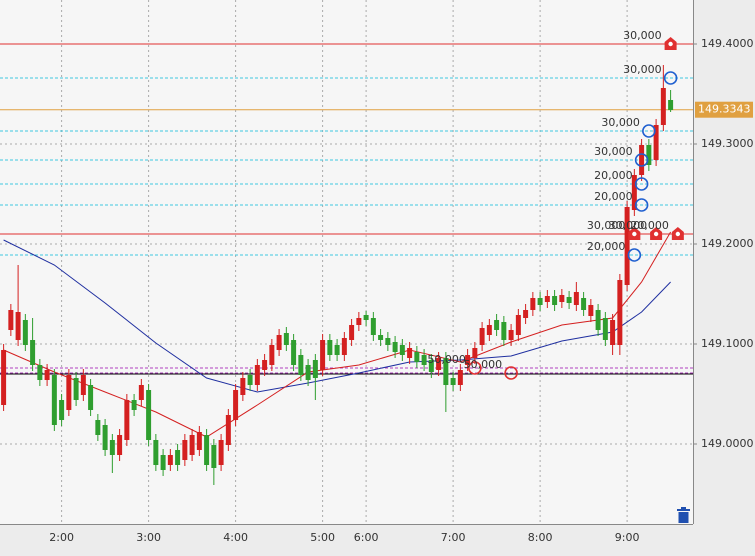  I want to click on y-tick-label: 149.4000, so click(727, 43).